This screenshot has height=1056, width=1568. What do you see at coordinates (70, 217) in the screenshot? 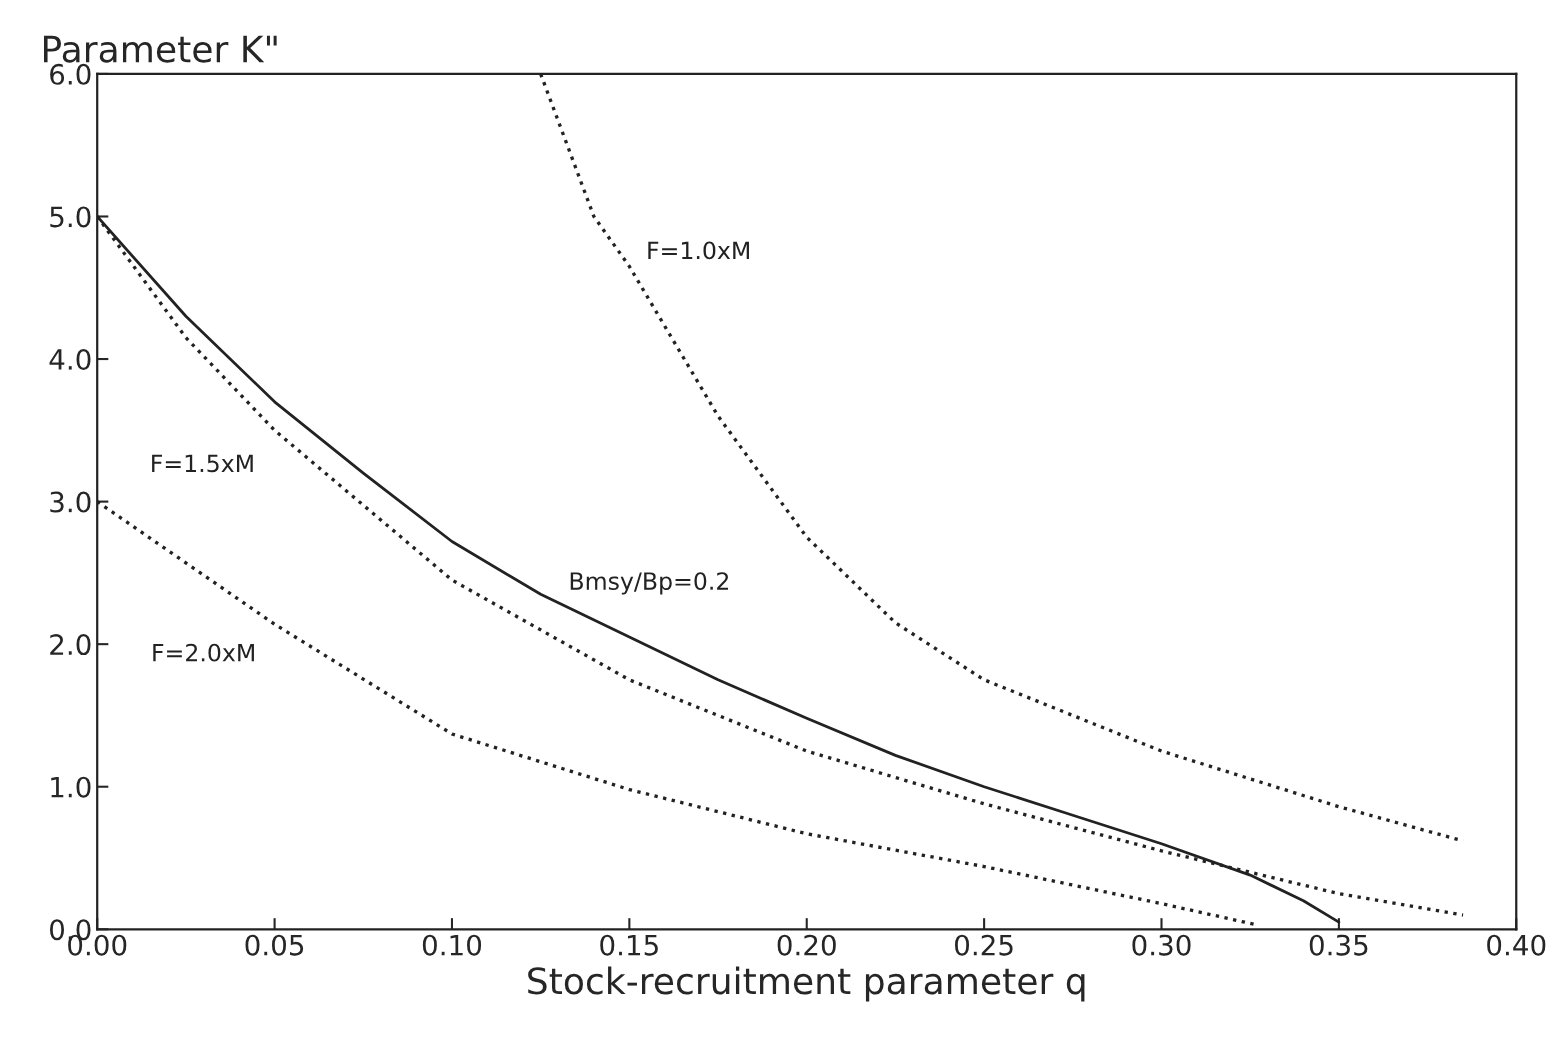
I see `y-tick-label: 5.0` at bounding box center [70, 217].